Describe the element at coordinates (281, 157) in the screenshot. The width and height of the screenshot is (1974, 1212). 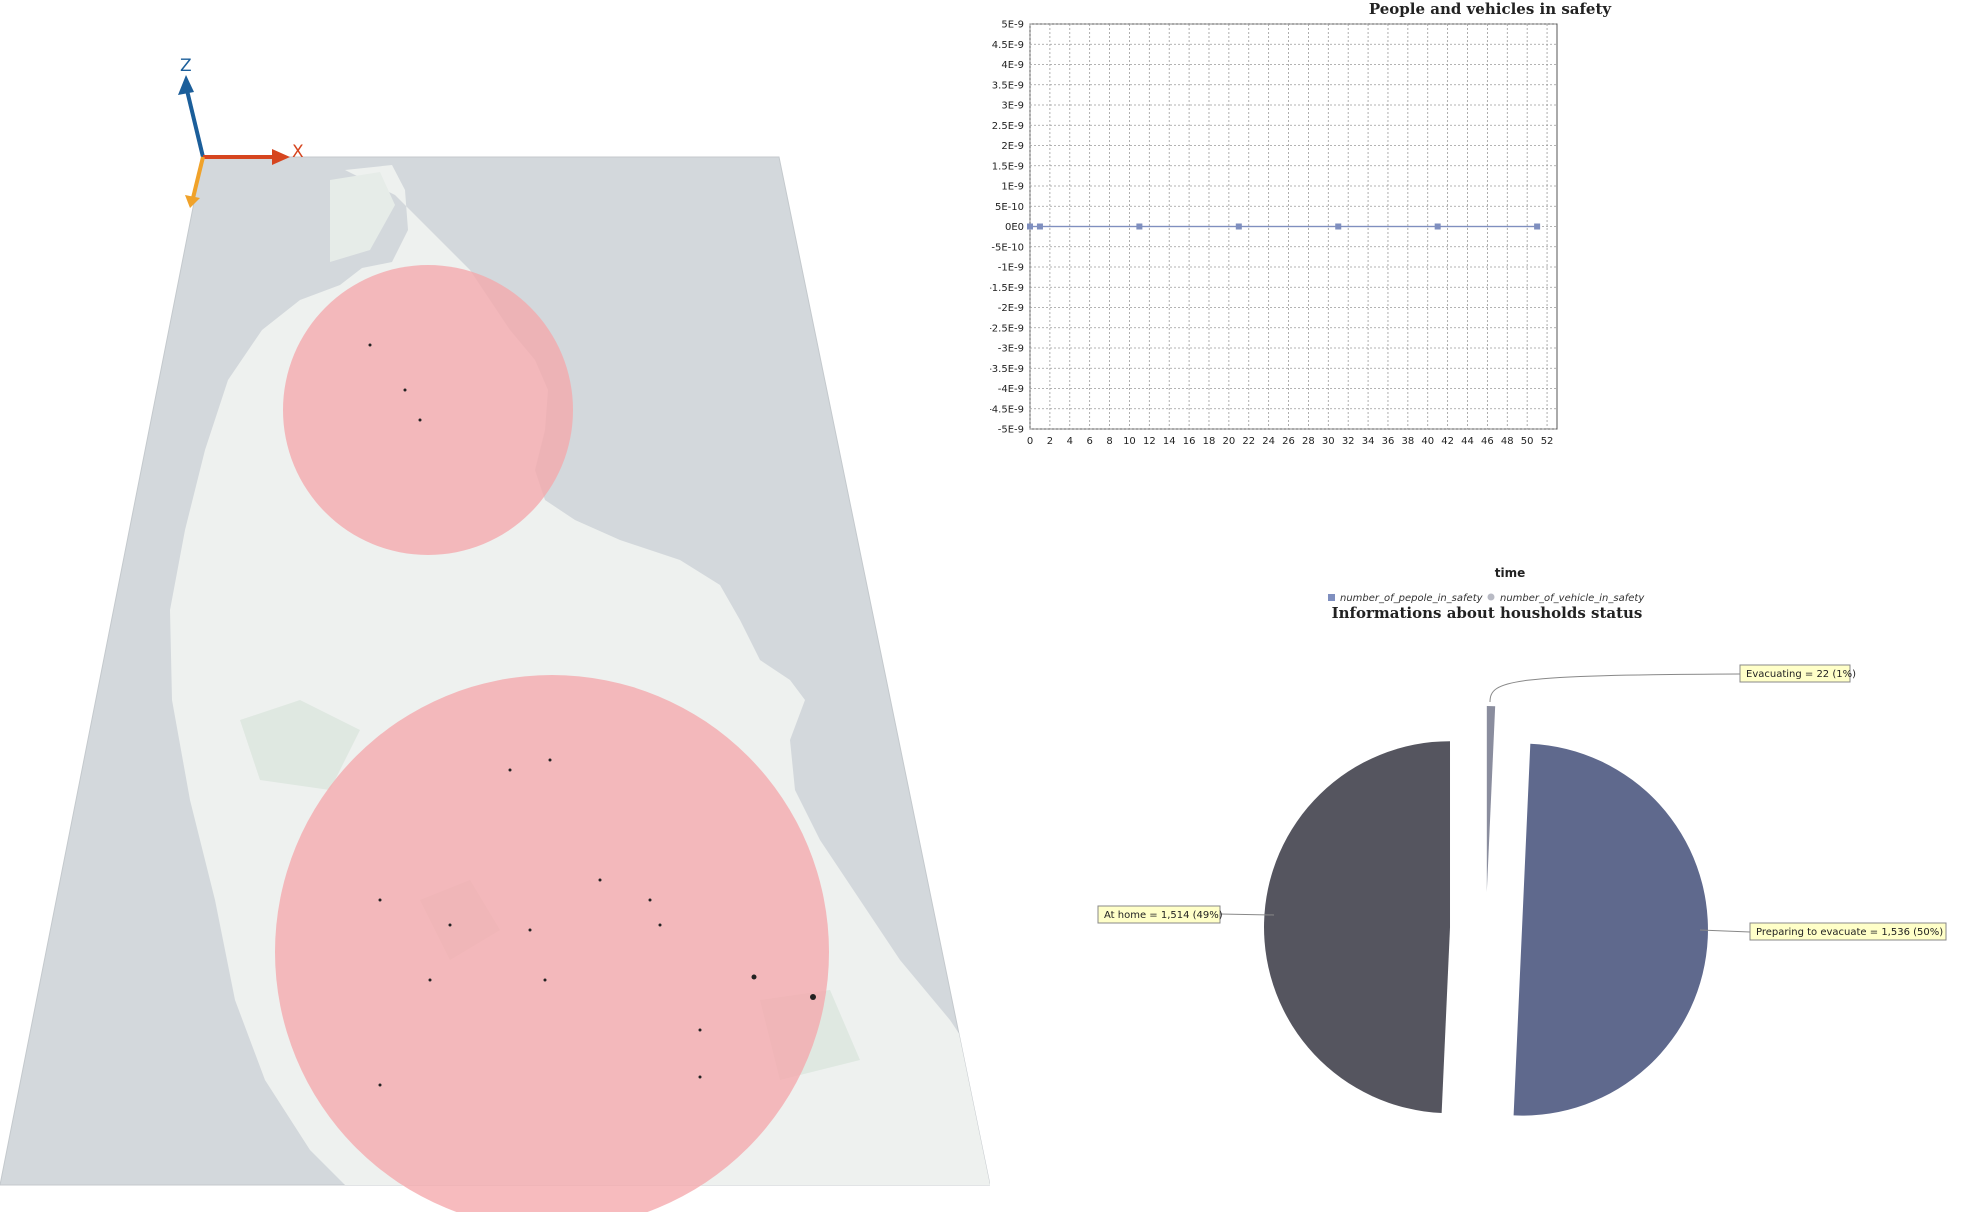
I see `x-arrow-head` at that location.